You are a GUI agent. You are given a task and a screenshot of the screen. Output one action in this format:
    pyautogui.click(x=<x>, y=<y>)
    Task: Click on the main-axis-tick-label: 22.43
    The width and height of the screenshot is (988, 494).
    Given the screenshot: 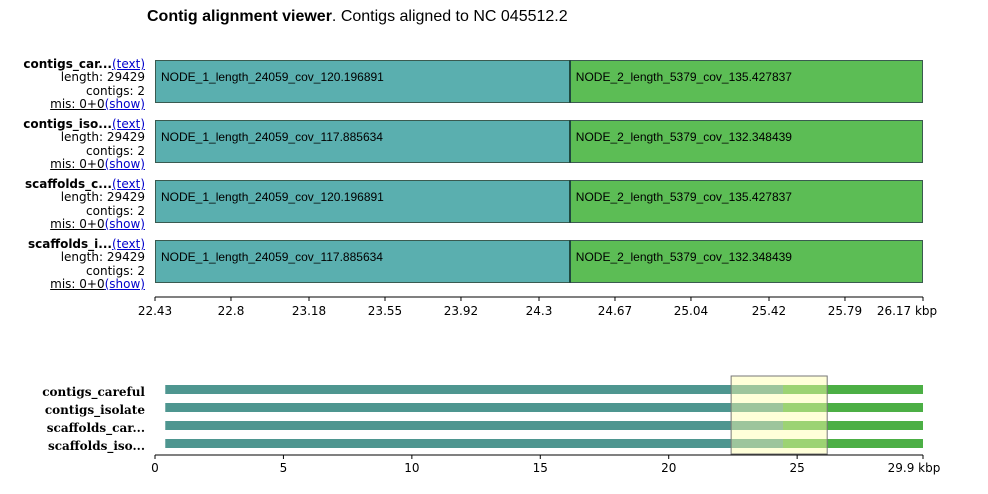 What is the action you would take?
    pyautogui.click(x=155, y=311)
    